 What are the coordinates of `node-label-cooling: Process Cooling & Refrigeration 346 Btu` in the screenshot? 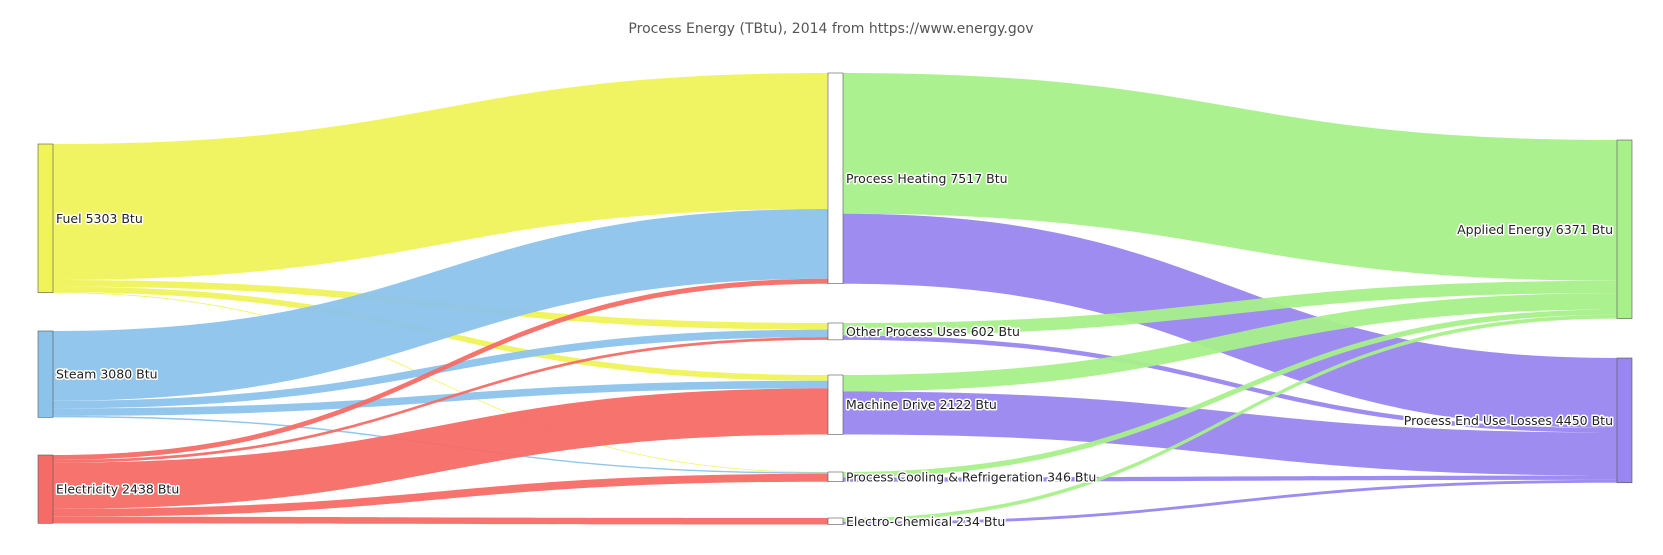 It's located at (971, 476).